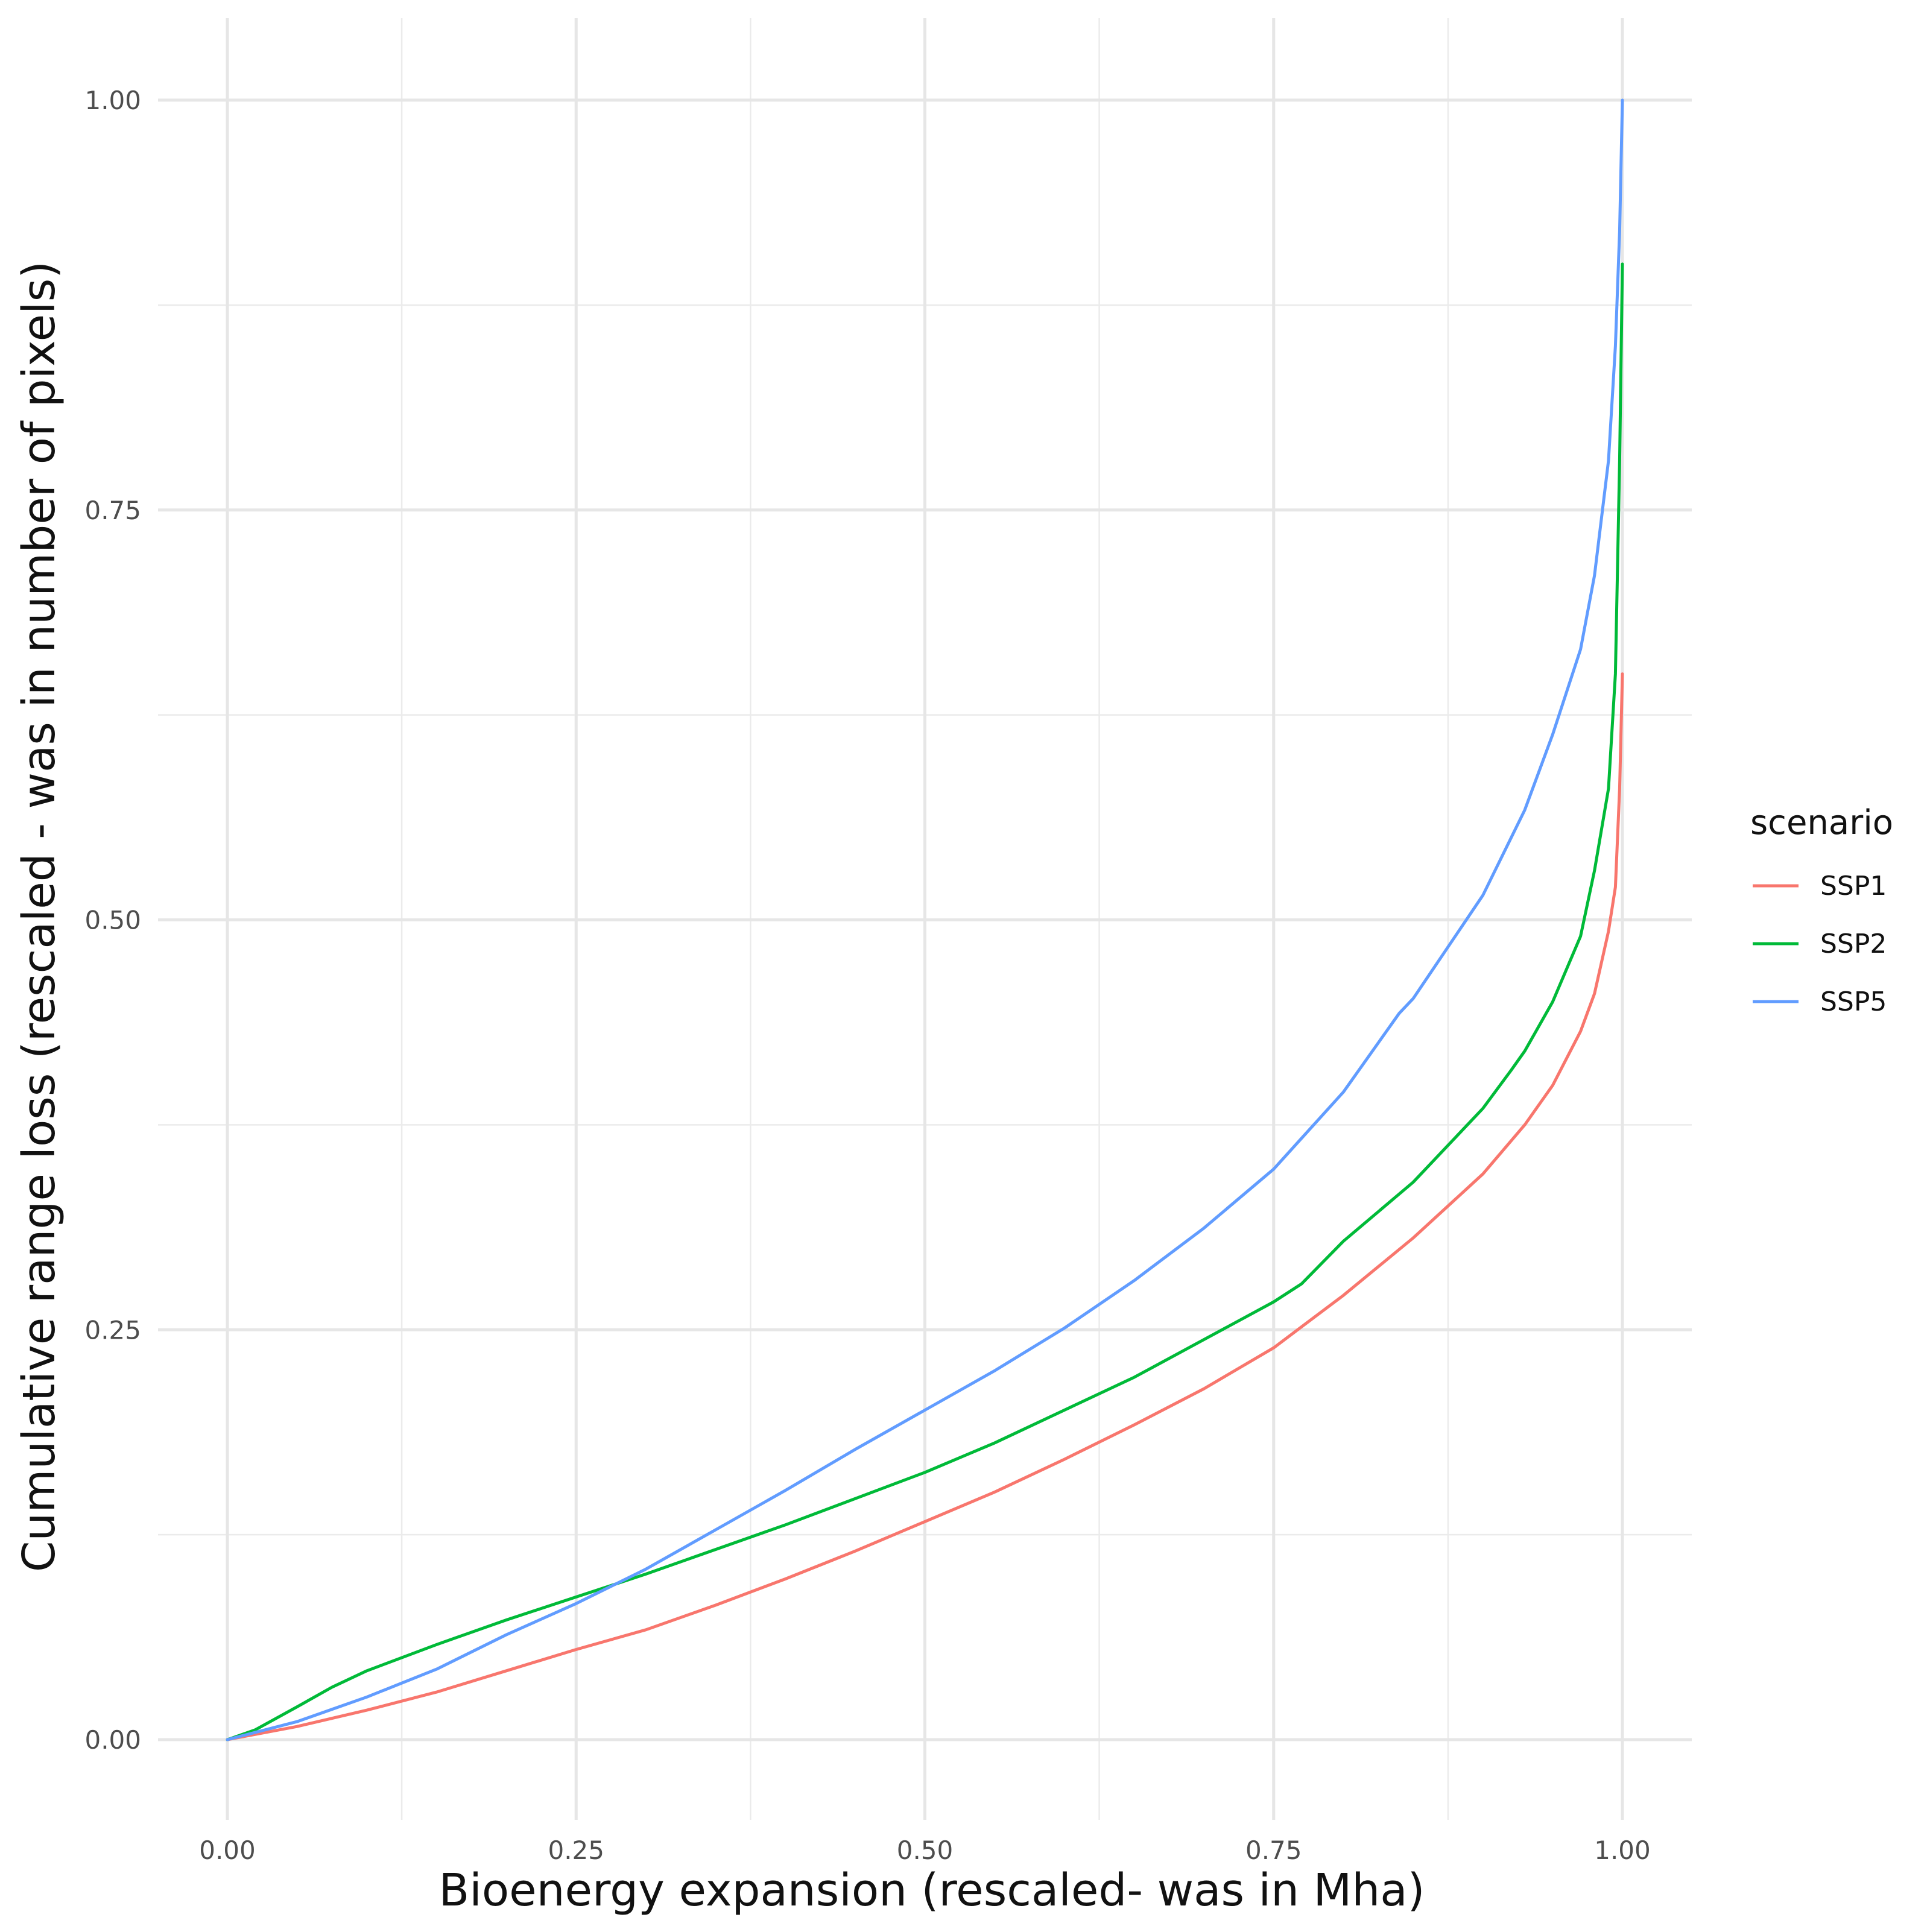 This screenshot has height=1932, width=1930. I want to click on legend: scenario SSP1 SSP2 SSP5, so click(1821, 910).